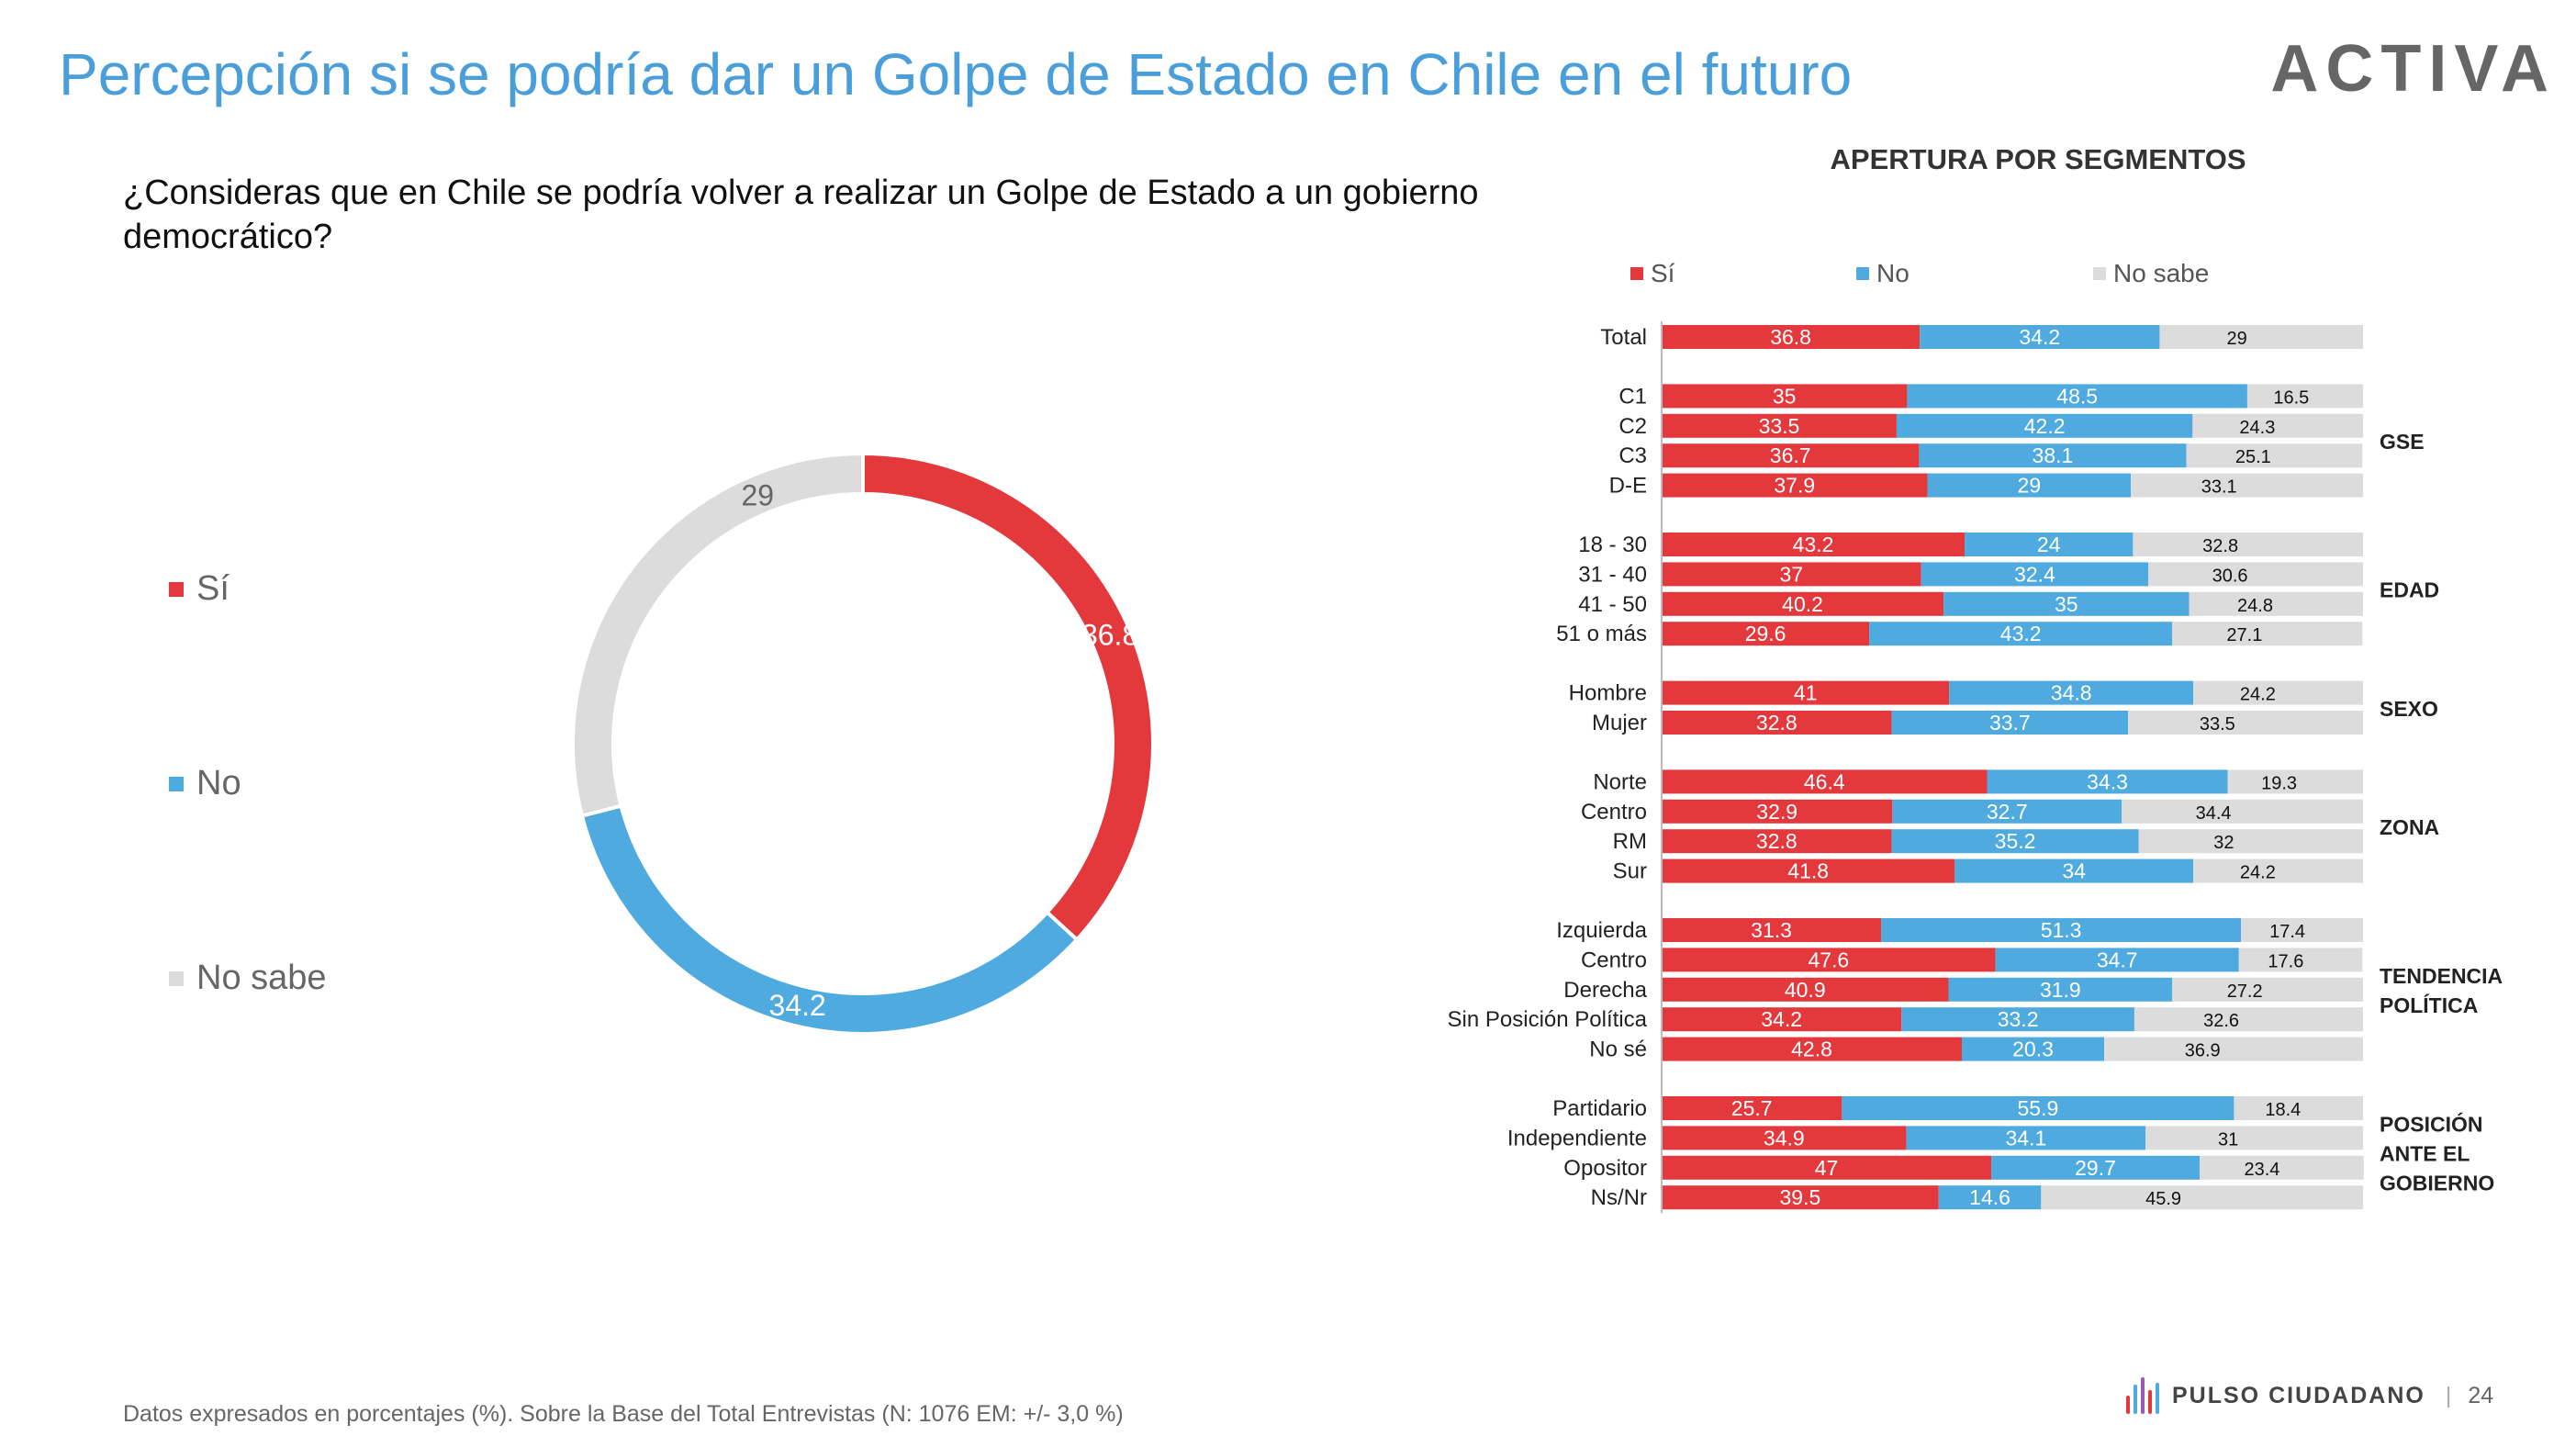  Describe the element at coordinates (2221, 1021) in the screenshot. I see `bar-value-label: 32.6` at that location.